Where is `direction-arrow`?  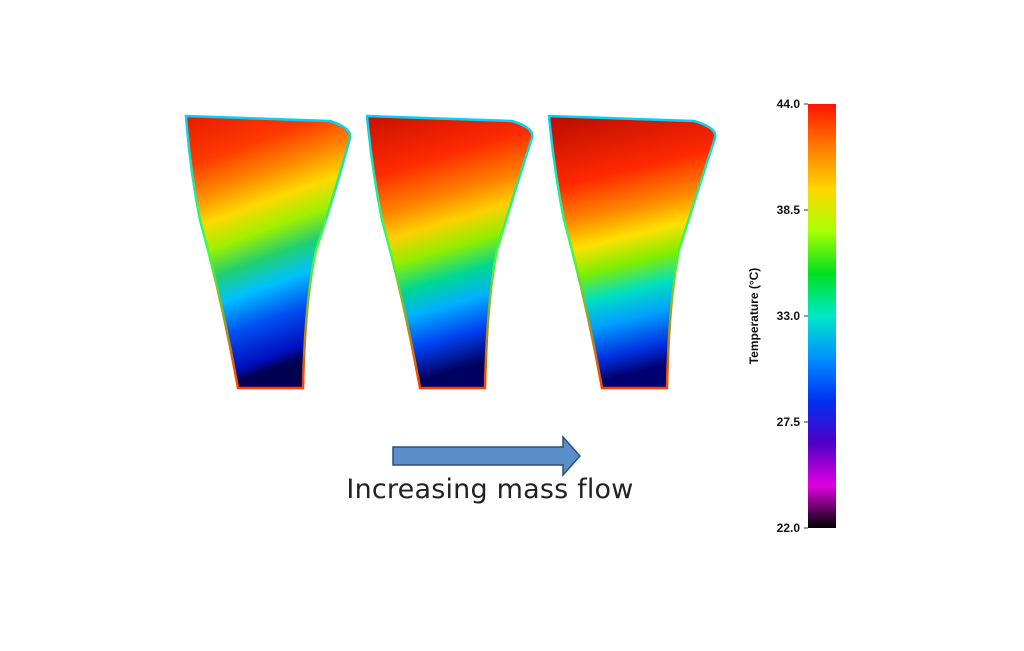 direction-arrow is located at coordinates (487, 456).